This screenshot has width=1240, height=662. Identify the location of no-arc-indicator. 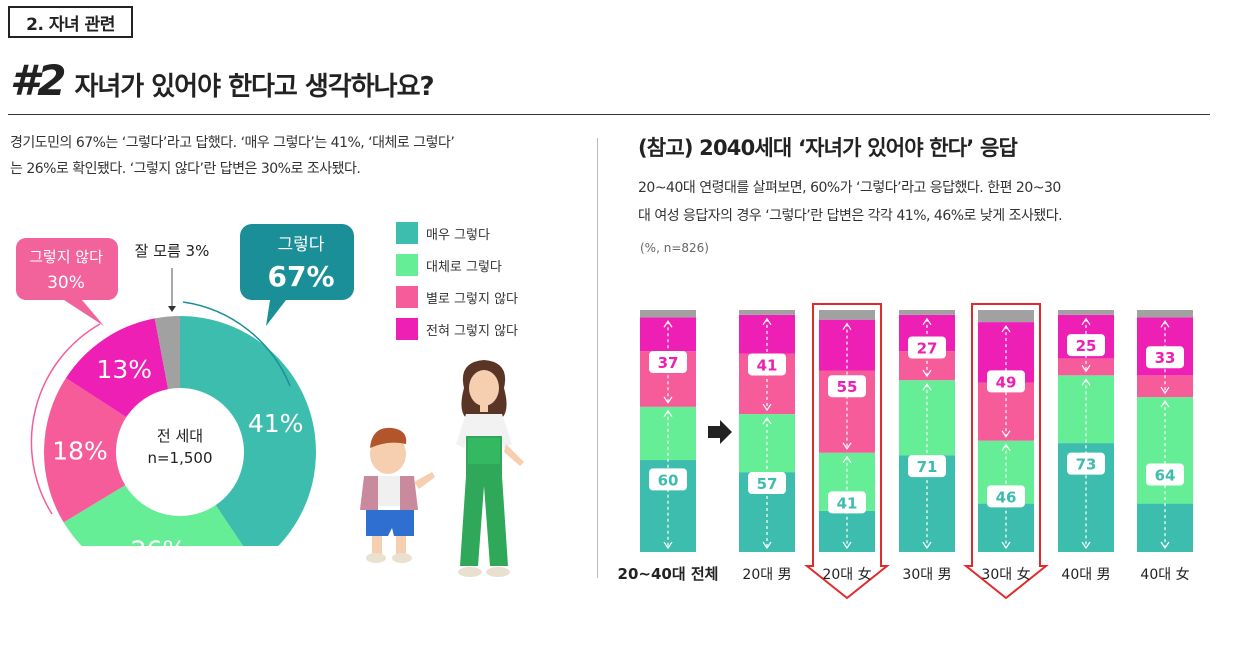
(65, 419).